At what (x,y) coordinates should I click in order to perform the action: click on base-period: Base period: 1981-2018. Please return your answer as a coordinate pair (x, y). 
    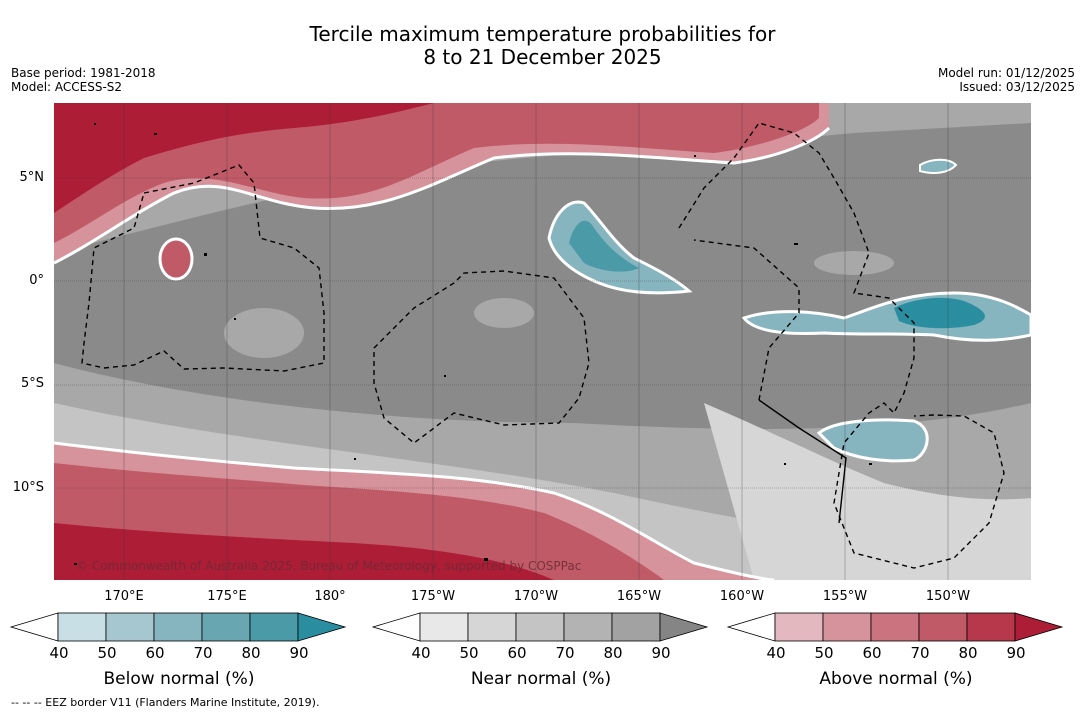
    Looking at the image, I should click on (83, 73).